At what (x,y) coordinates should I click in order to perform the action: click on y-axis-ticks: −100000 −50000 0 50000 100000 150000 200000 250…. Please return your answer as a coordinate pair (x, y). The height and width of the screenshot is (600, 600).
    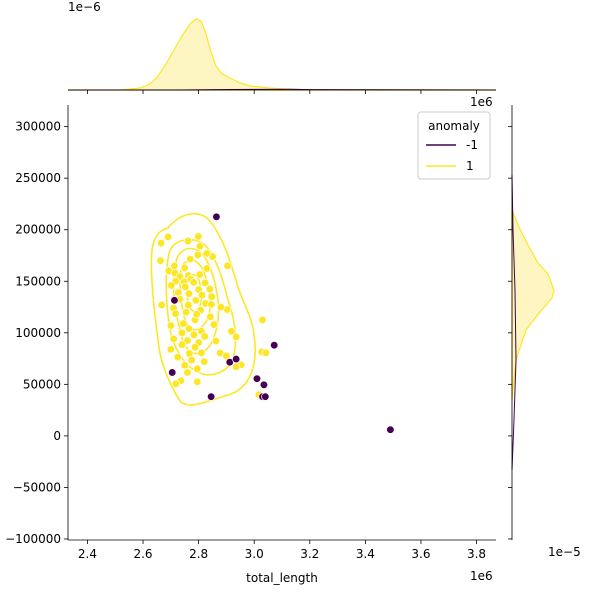
    Looking at the image, I should click on (36, 333).